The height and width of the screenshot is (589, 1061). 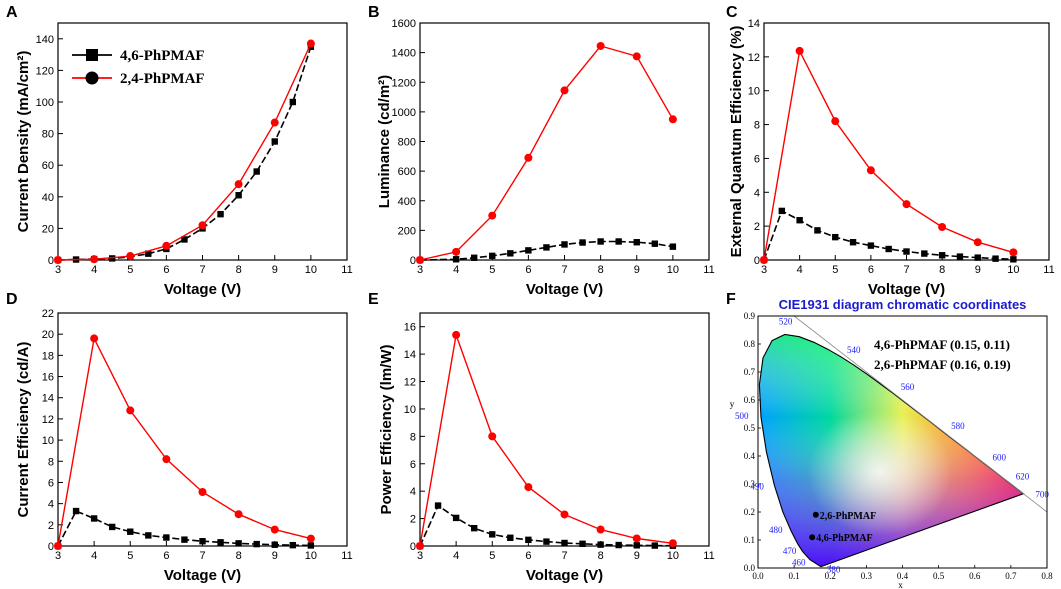 What do you see at coordinates (413, 465) in the screenshot?
I see `y-tick-label: 6` at bounding box center [413, 465].